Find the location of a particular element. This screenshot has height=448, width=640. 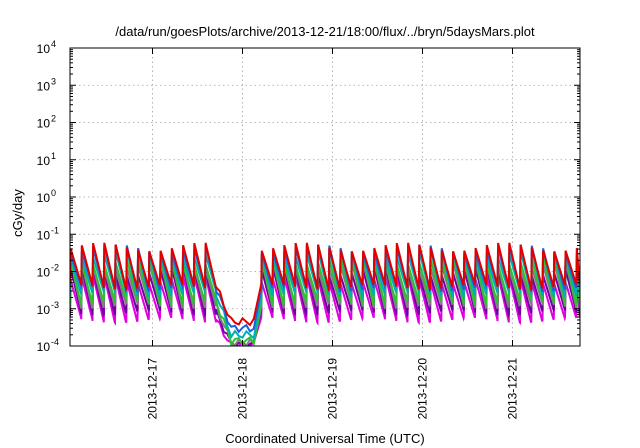

x-tick-label: 2013-12-19 is located at coordinates (333, 389).